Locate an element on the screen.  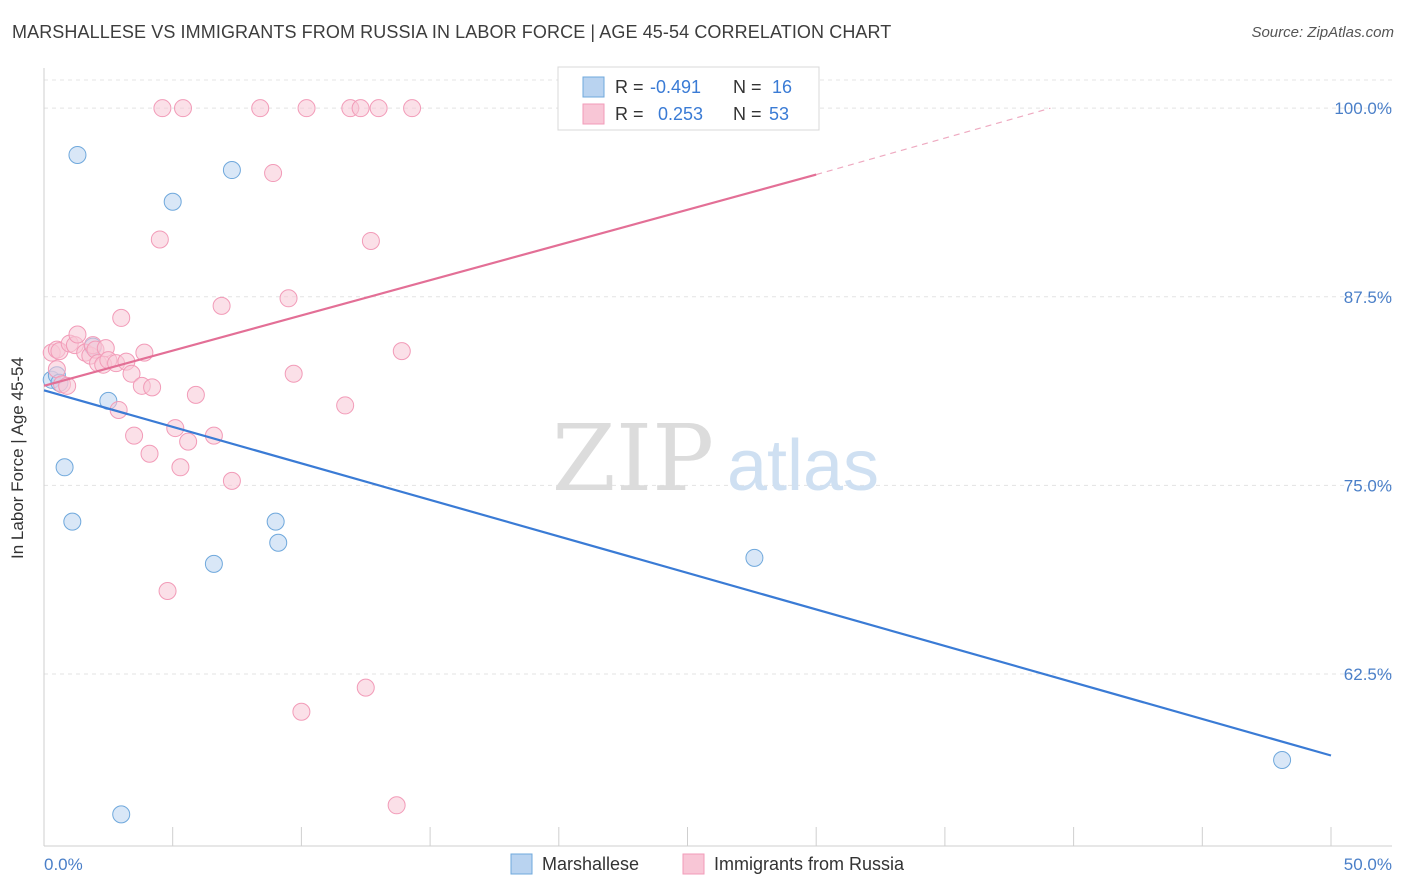
legend-swatch-russia is located at coordinates (593, 114).